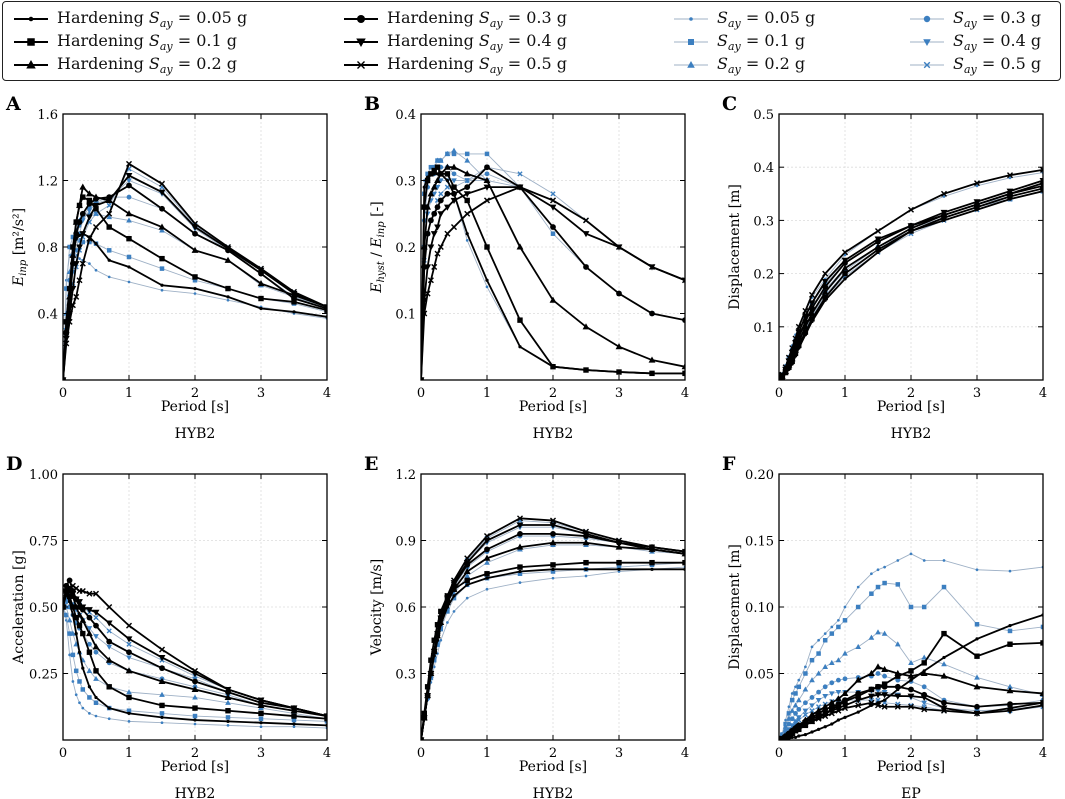 This screenshot has width=1065, height=799. I want to click on x-tick-label: 2, so click(553, 753).